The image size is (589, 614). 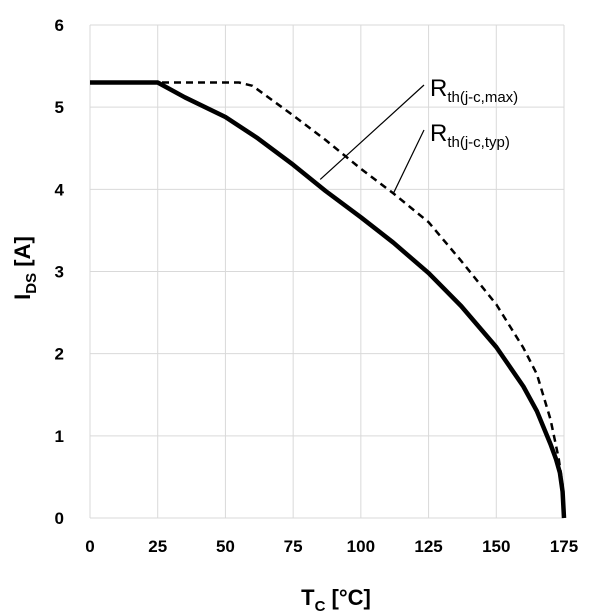 I want to click on y-tick-label: 6, so click(x=59, y=25).